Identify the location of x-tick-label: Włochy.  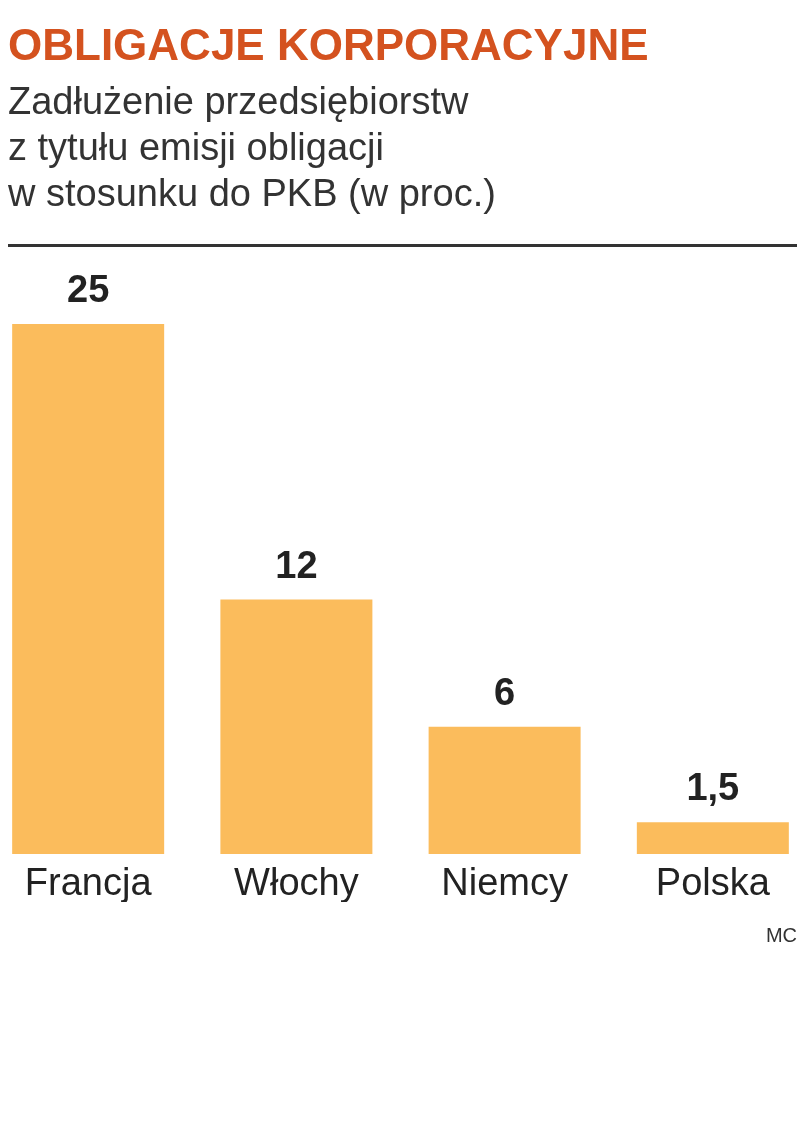
(296, 881).